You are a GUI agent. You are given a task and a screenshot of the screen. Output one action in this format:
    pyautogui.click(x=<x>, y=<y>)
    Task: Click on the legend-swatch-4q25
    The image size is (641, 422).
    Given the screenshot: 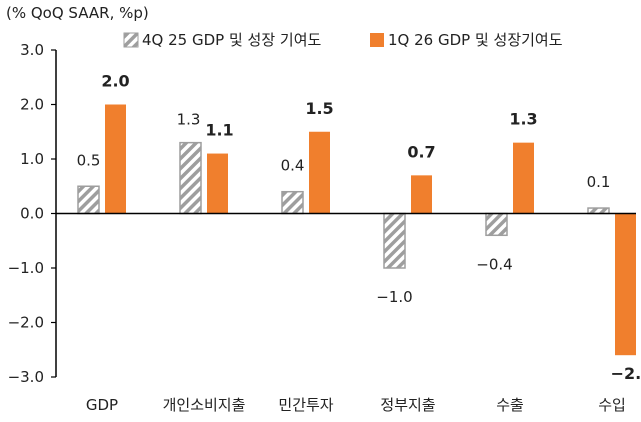 What is the action you would take?
    pyautogui.click(x=131, y=40)
    